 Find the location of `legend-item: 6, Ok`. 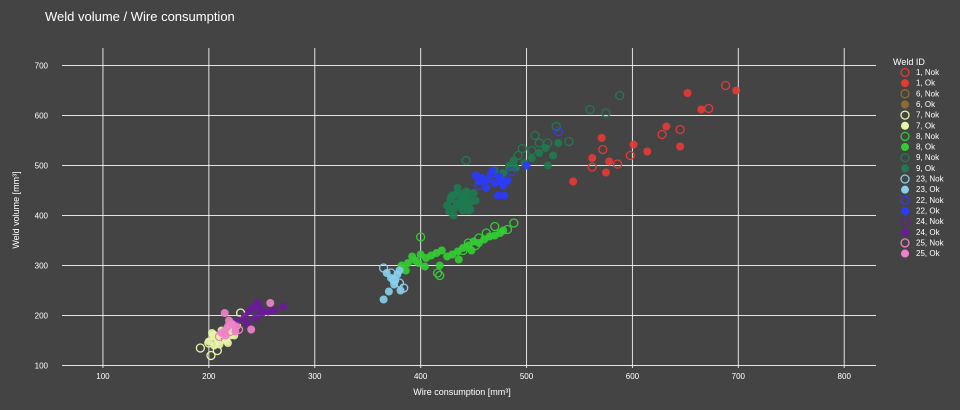

legend-item: 6, Ok is located at coordinates (918, 104).